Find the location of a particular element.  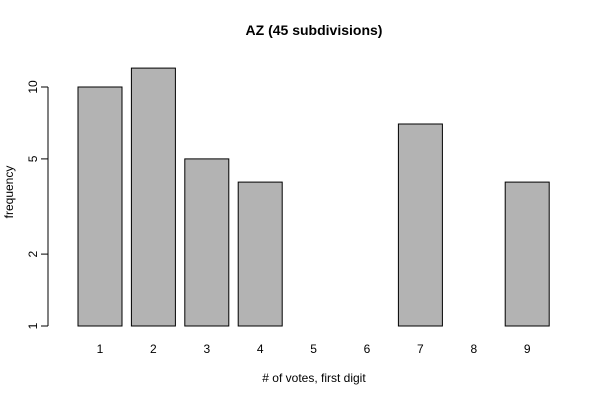

x-tick-label-5: 5 is located at coordinates (313, 349).